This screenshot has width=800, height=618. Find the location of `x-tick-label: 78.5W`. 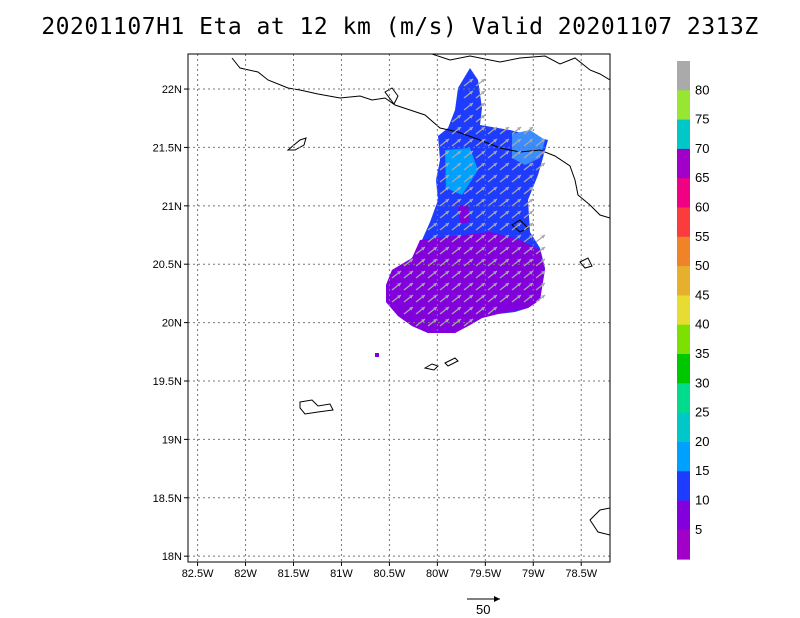

x-tick-label: 78.5W is located at coordinates (581, 574).